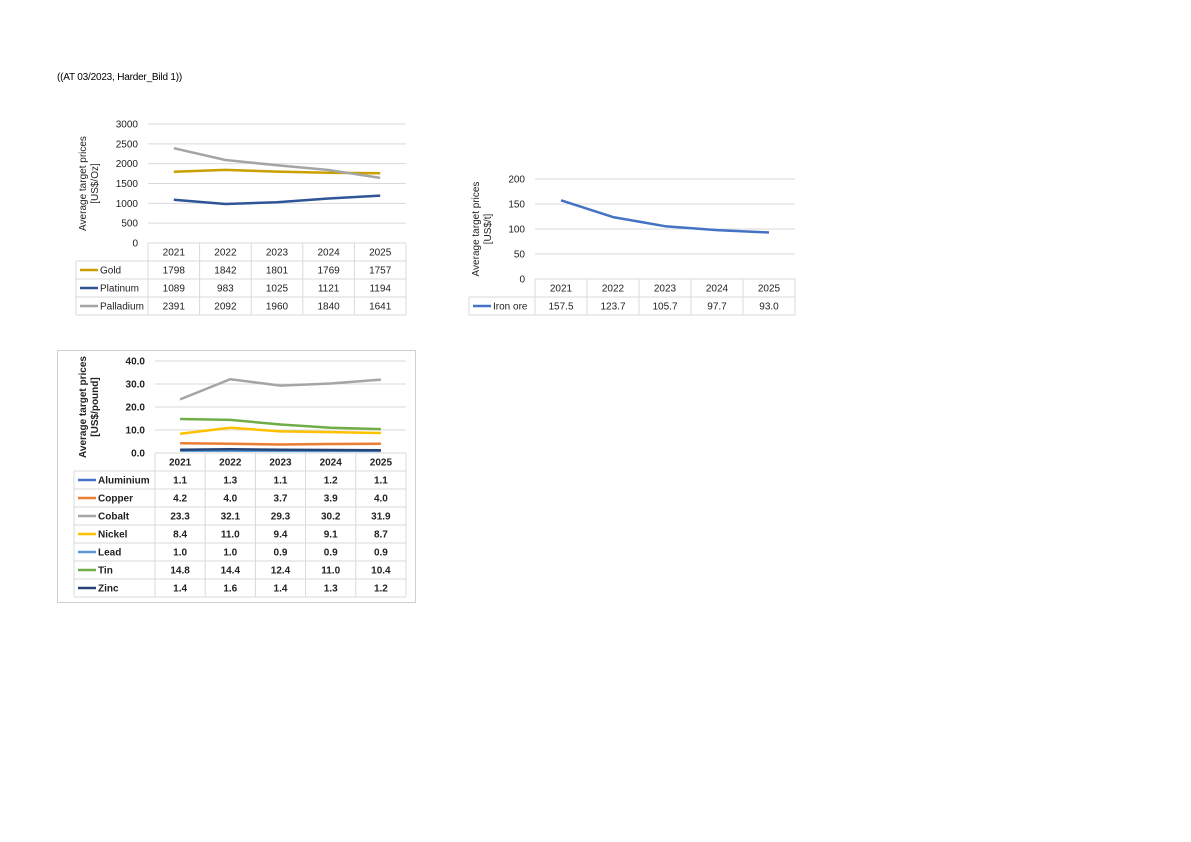 The width and height of the screenshot is (1191, 842). Describe the element at coordinates (119, 289) in the screenshot. I see `legend-series-name: Platinum` at that location.